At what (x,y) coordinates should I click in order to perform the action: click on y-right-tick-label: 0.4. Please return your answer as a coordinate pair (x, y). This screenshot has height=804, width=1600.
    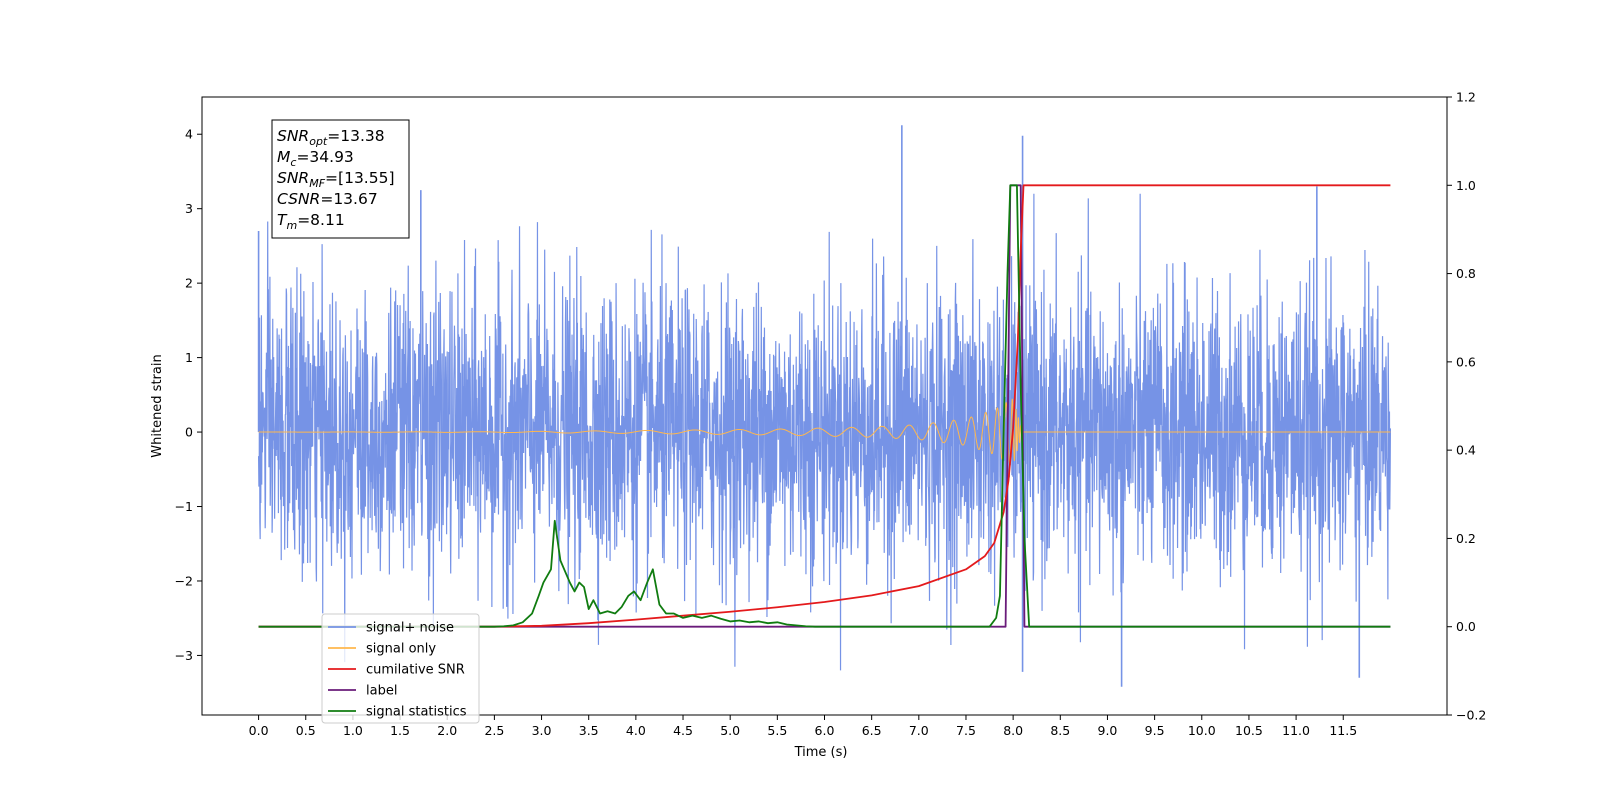
    Looking at the image, I should click on (1466, 450).